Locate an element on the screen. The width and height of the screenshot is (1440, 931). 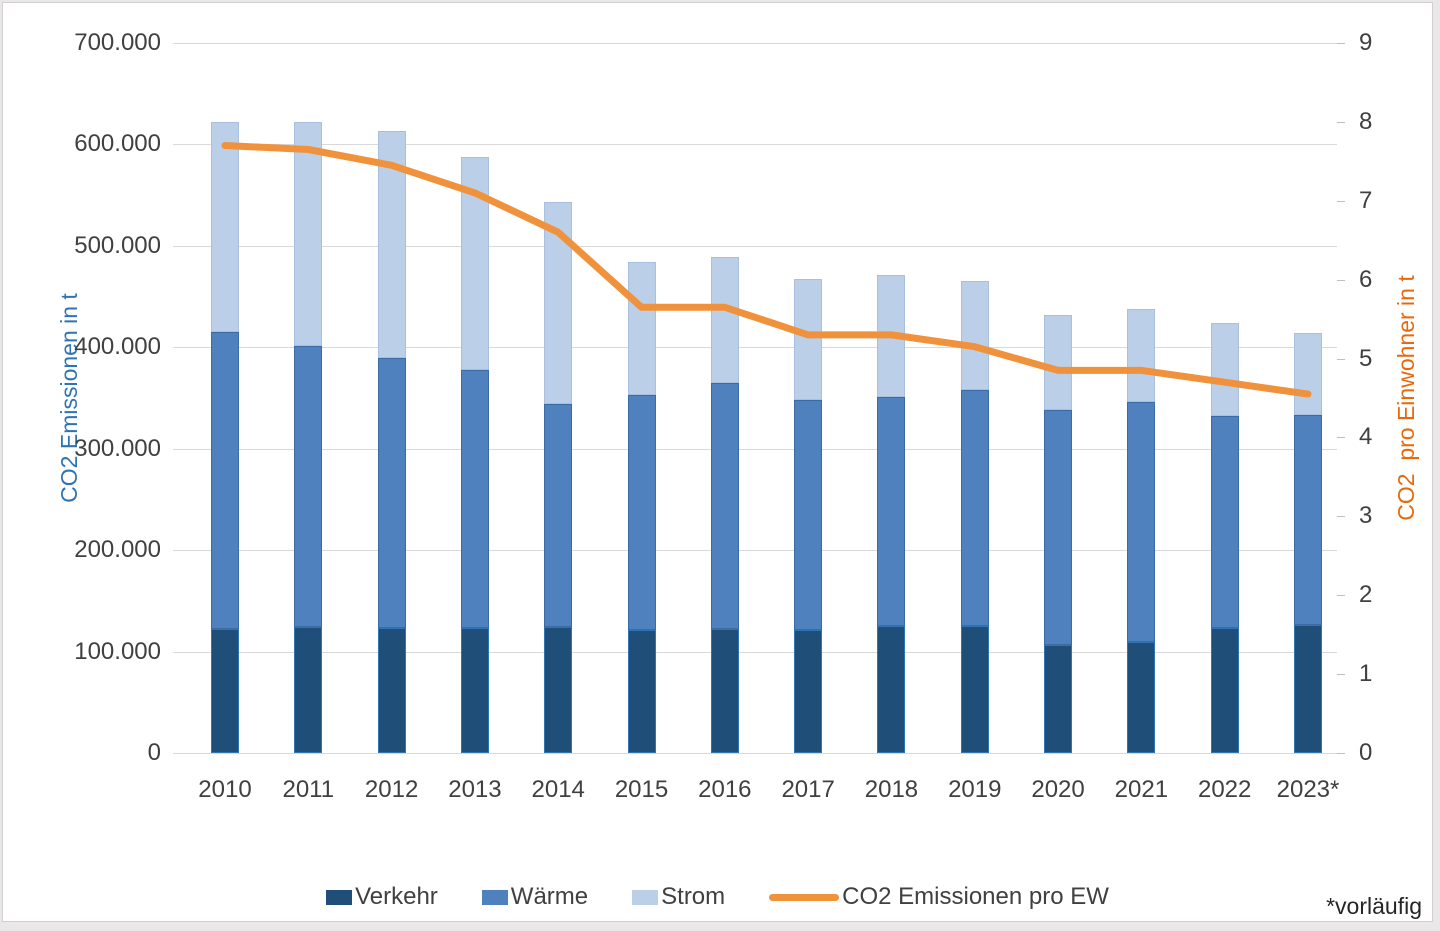
bar-segment-wrme-2013 is located at coordinates (474, 499).